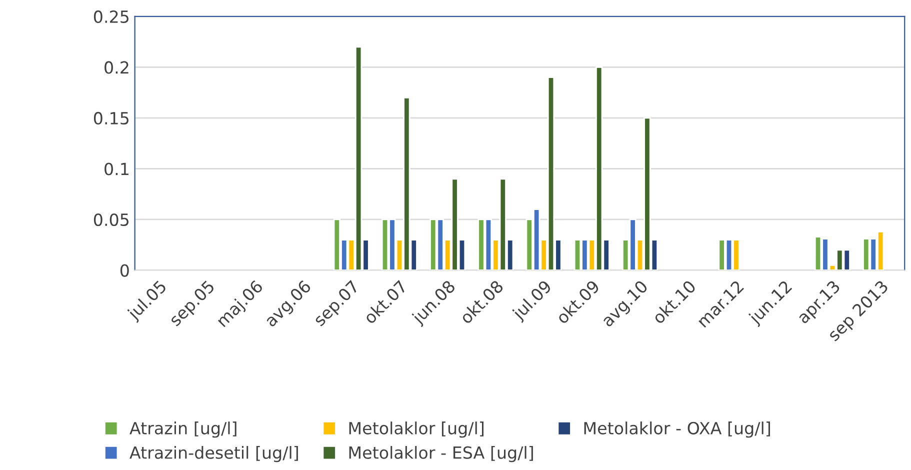  I want to click on y-tick-label: 0.25, so click(111, 17).